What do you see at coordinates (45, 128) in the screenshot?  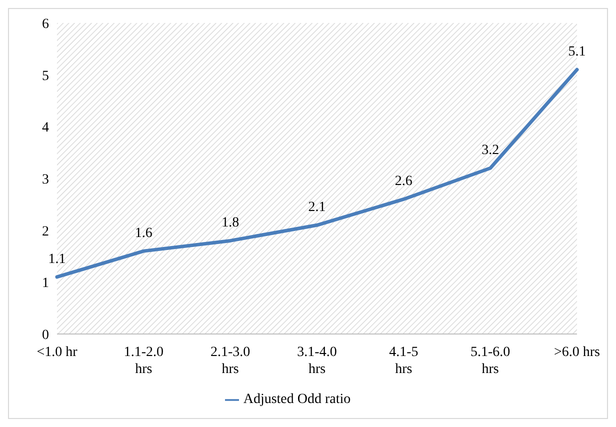 I see `y-tick-label: 4` at bounding box center [45, 128].